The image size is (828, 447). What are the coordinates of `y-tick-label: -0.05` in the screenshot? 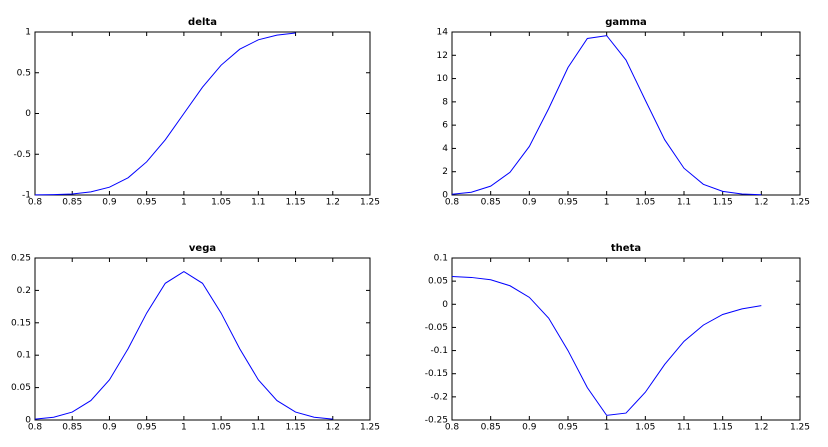 It's located at (436, 328).